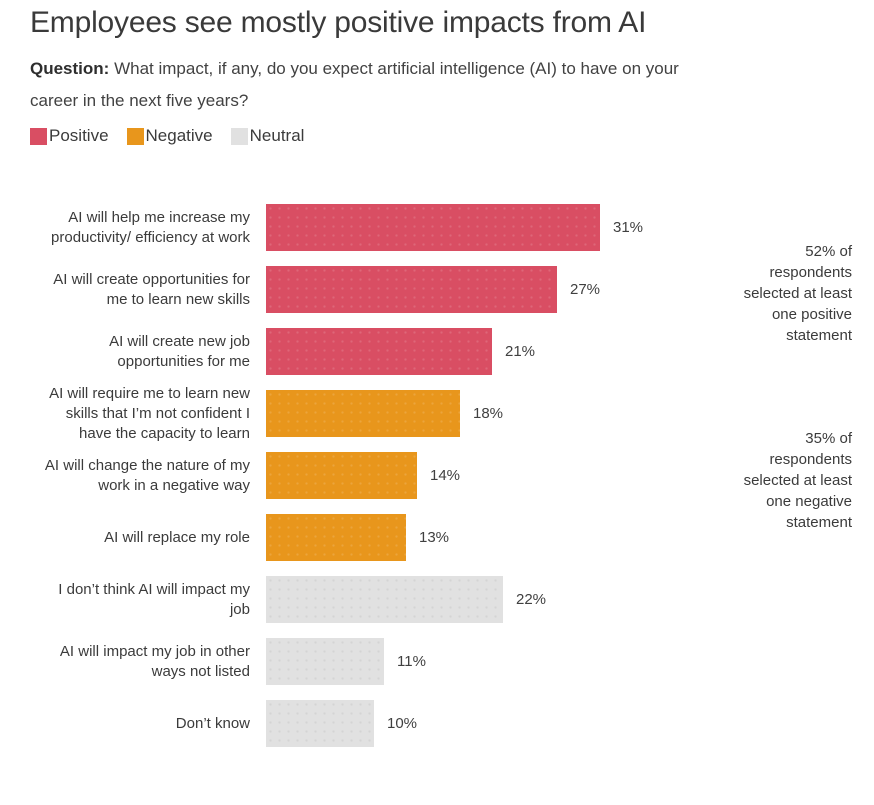 The height and width of the screenshot is (805, 874). I want to click on legend-label: Neutral, so click(277, 135).